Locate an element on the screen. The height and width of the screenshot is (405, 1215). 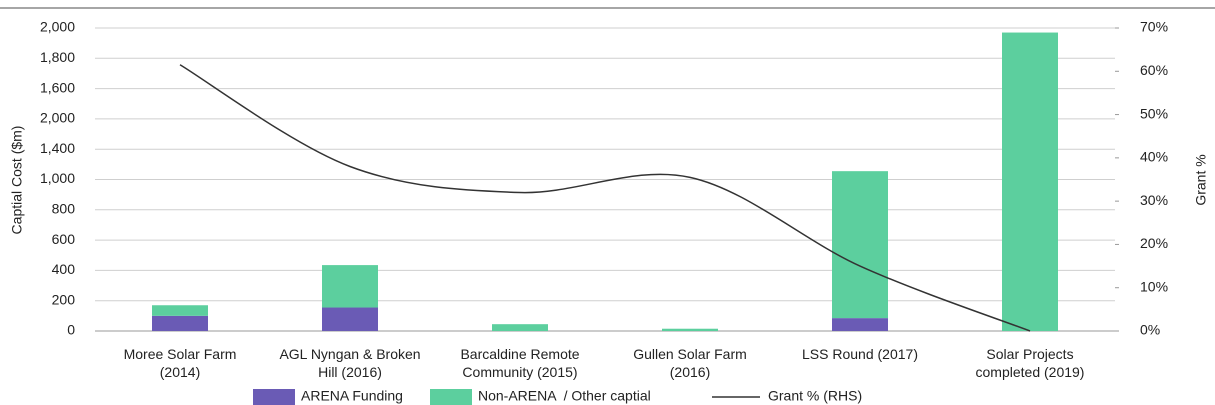
x-tick-label: Barcaldine Remote Community (2015) is located at coordinates (520, 363).